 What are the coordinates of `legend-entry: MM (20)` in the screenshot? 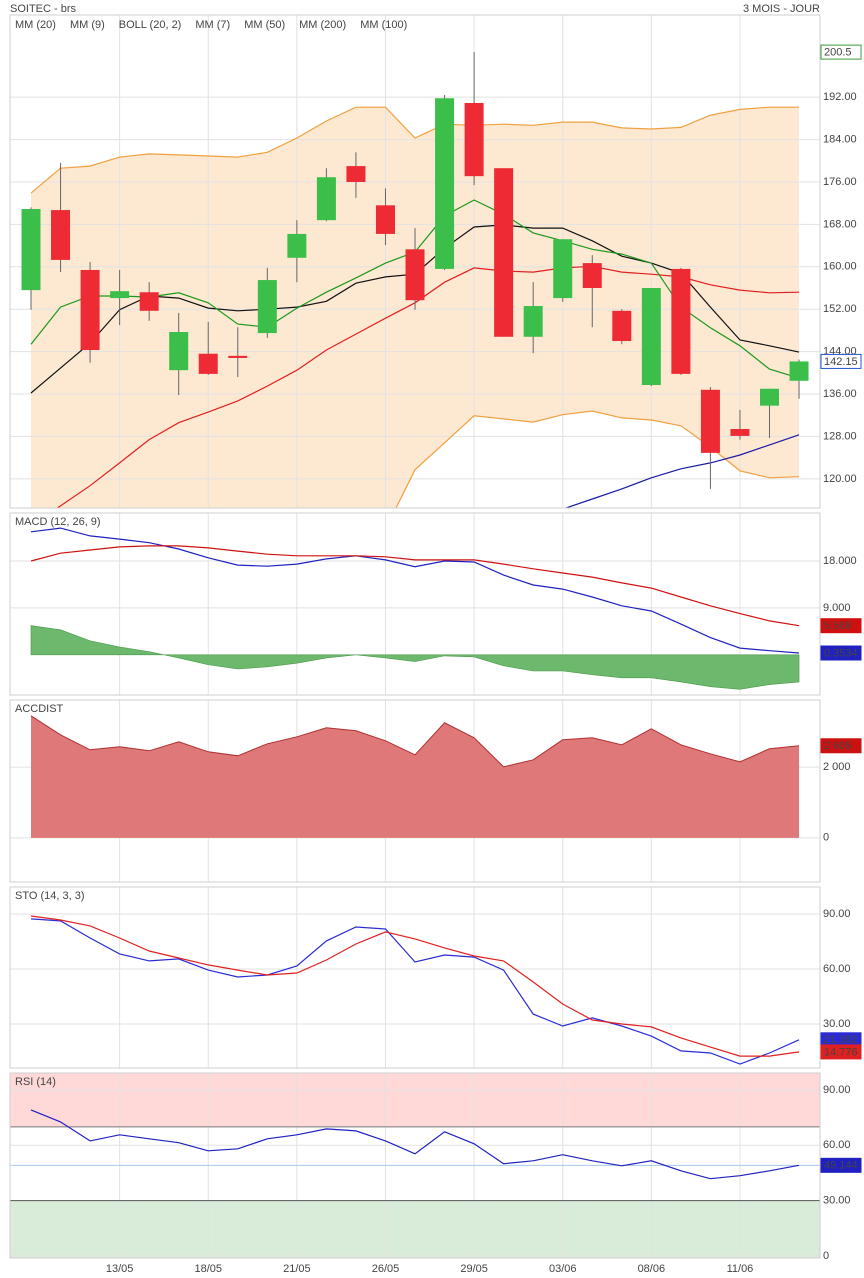 It's located at (35, 25).